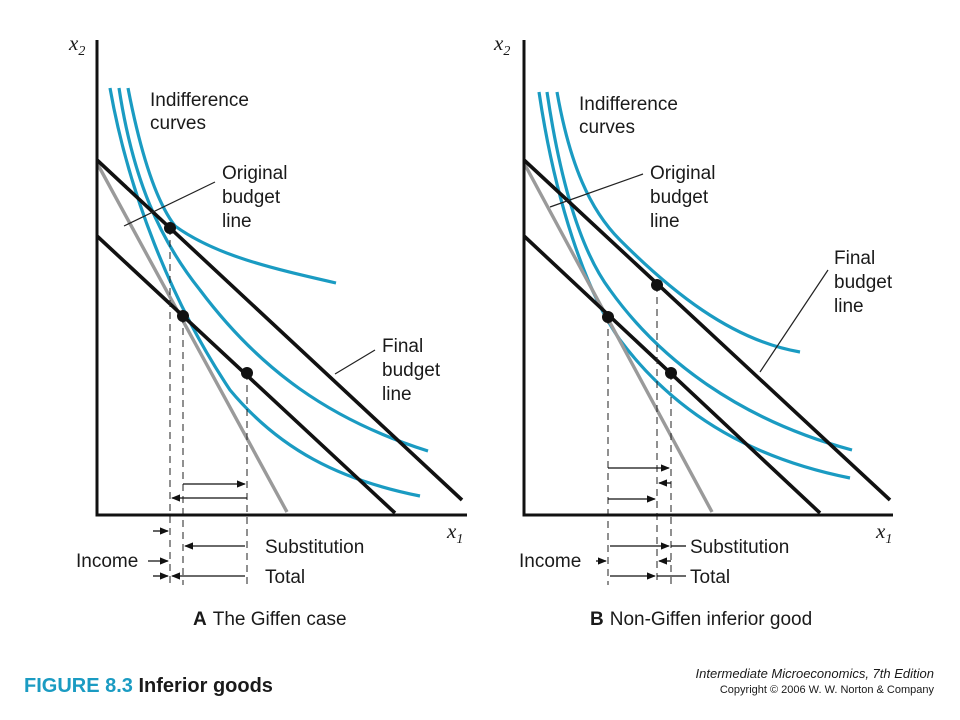  I want to click on figure-title-text: Inferior goods, so click(205, 686).